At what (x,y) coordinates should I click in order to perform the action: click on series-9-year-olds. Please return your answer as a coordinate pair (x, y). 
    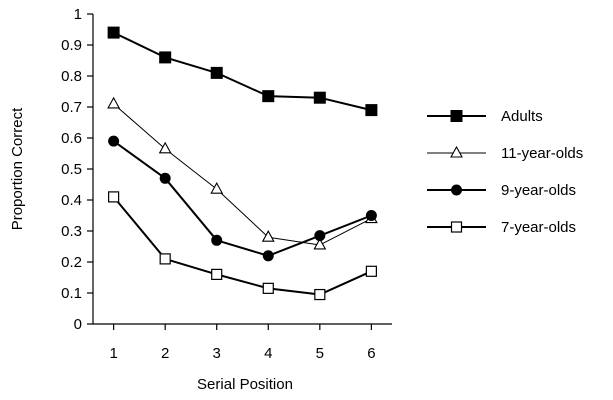
    Looking at the image, I should click on (242, 198).